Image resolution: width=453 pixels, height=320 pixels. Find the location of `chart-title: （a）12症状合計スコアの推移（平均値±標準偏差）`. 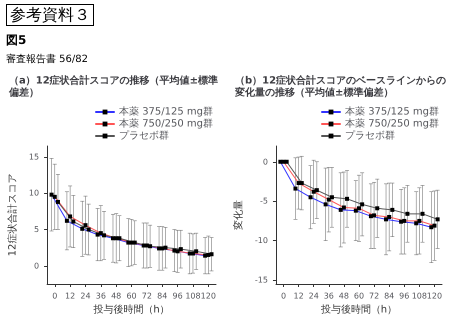

chart-title: （a）12症状合計スコアの推移（平均値±標準偏差） is located at coordinates (113, 86).